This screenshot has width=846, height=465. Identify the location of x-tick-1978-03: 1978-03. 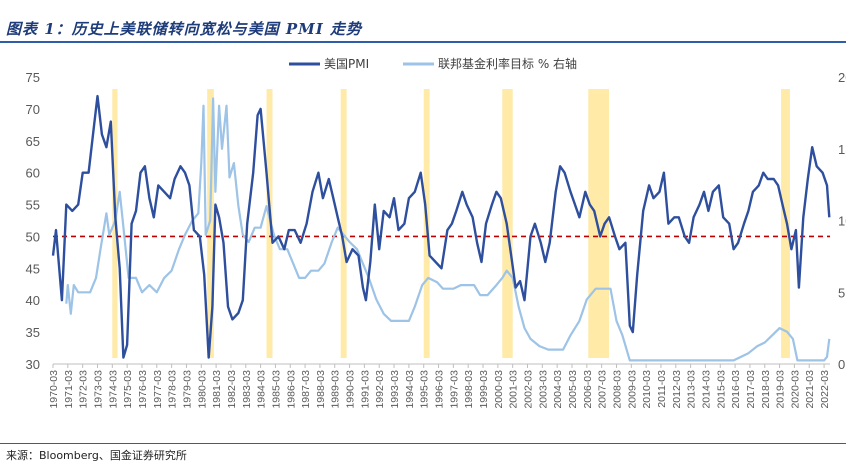
(173, 389).